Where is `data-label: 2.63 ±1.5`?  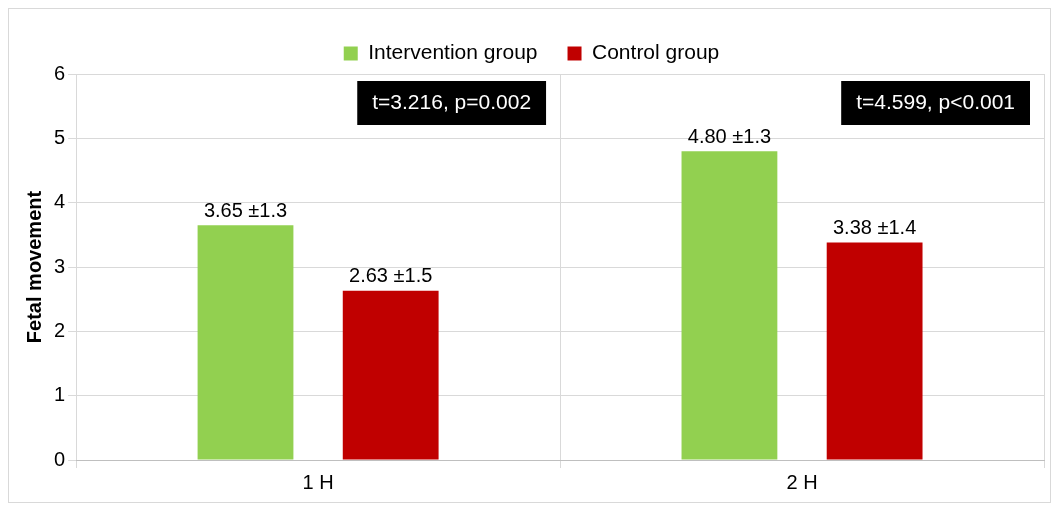
data-label: 2.63 ±1.5 is located at coordinates (391, 275).